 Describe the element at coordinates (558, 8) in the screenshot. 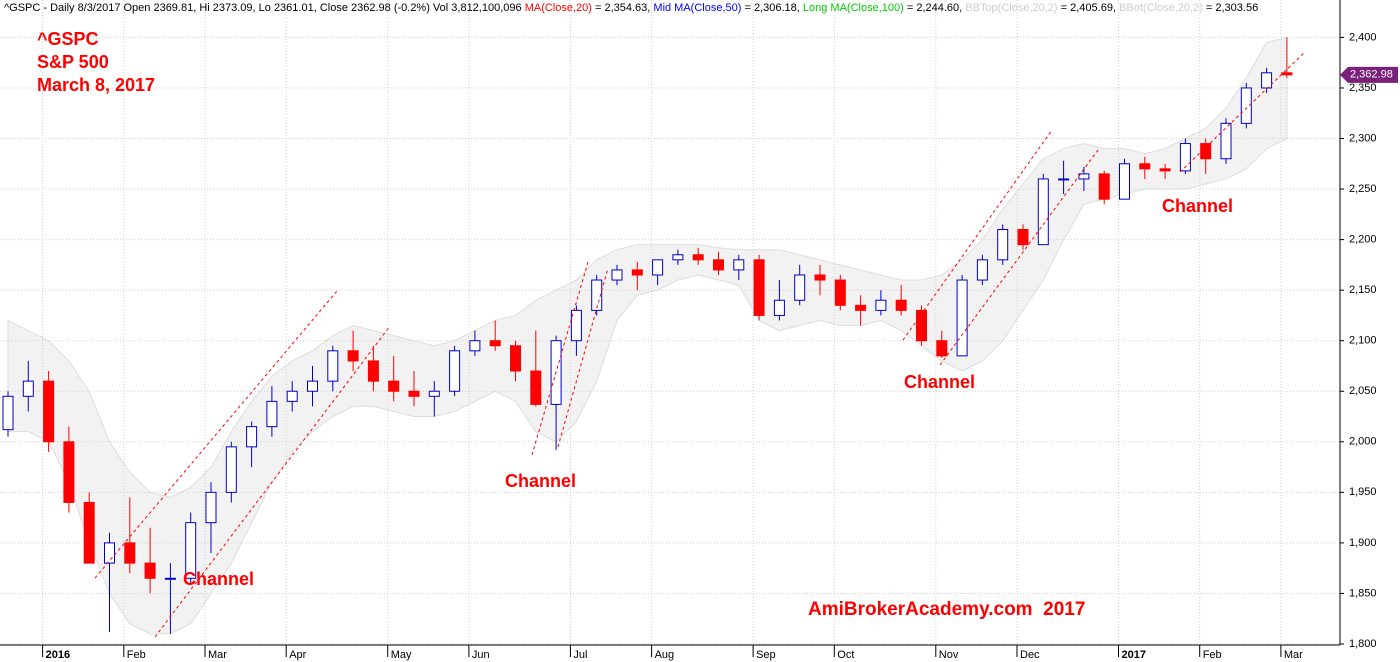

I see `header-part: MA(Close,20)` at that location.